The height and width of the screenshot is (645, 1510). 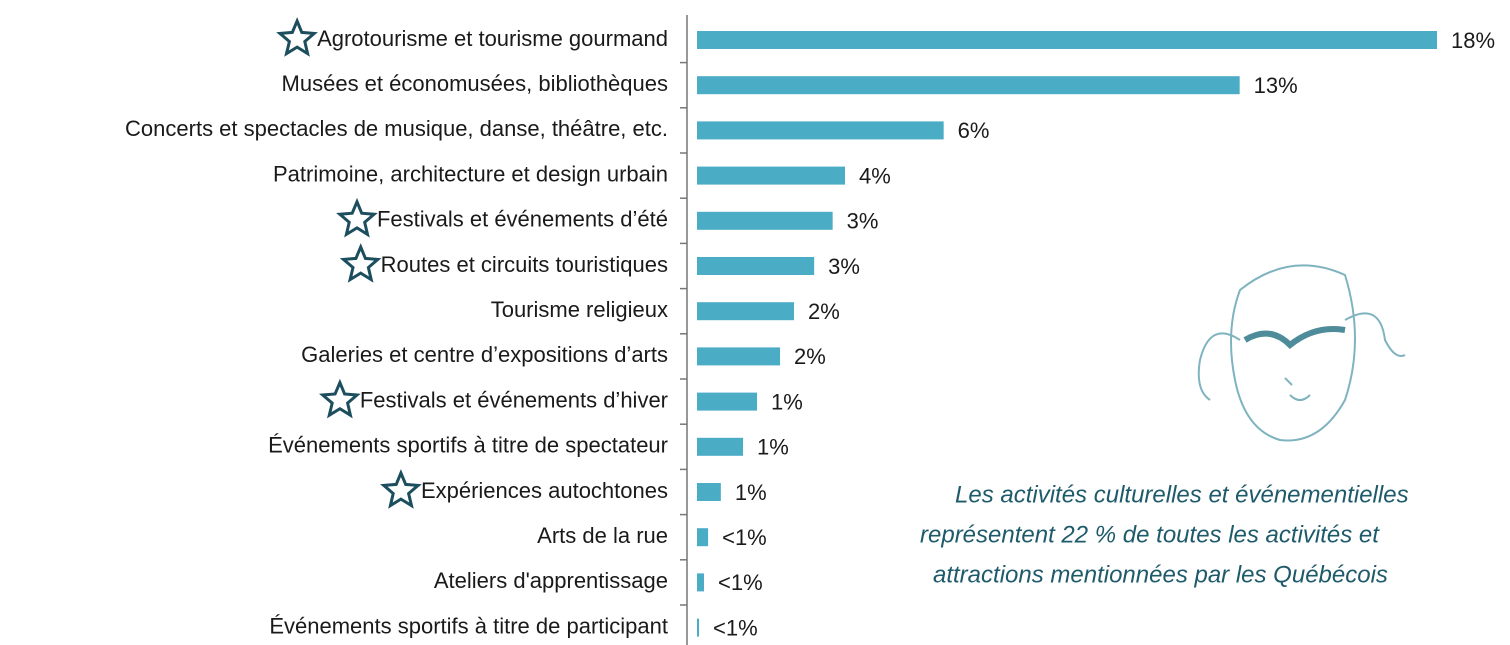 I want to click on category-label: Arts de la rue, so click(x=602, y=535).